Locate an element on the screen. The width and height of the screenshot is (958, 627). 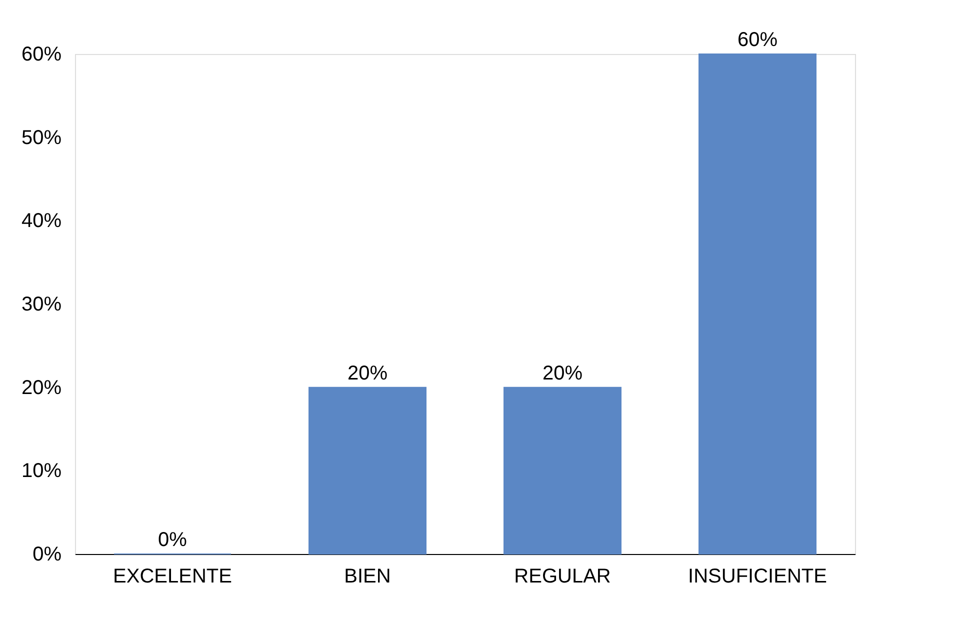
y-tick-label: 0% is located at coordinates (47, 555).